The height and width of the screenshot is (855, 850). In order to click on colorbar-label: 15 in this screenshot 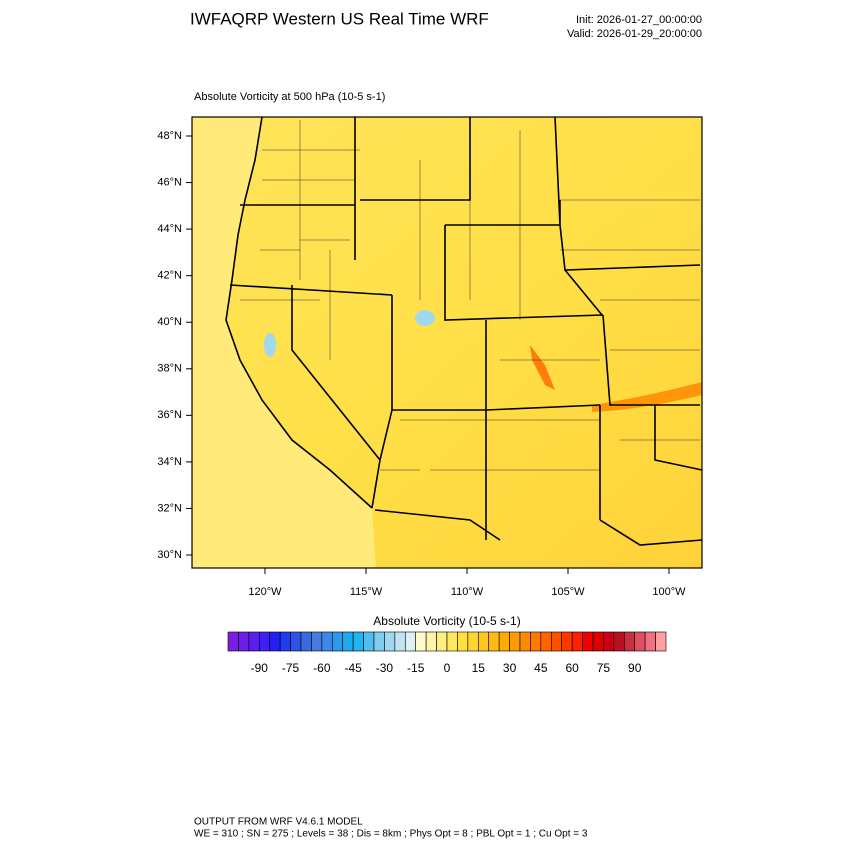, I will do `click(479, 668)`.